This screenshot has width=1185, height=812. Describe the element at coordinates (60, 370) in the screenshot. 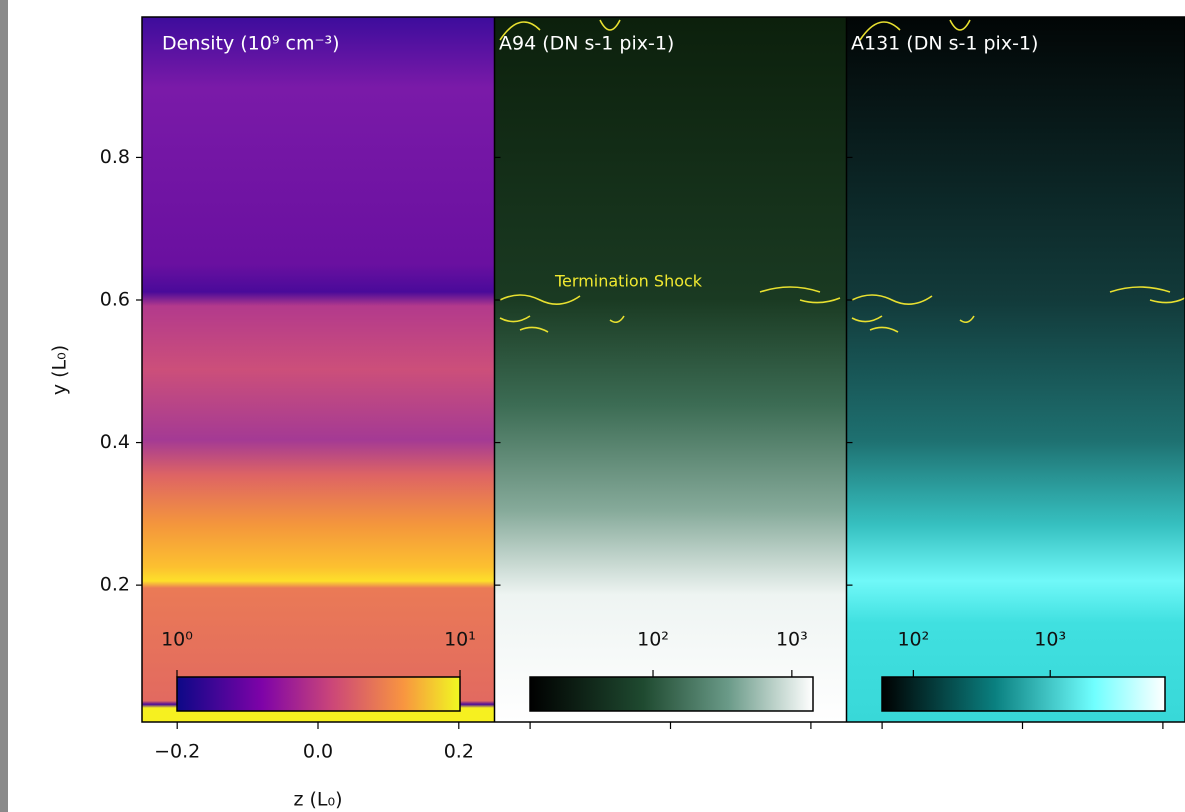

I see `y-axis-label: y (L₀)` at that location.